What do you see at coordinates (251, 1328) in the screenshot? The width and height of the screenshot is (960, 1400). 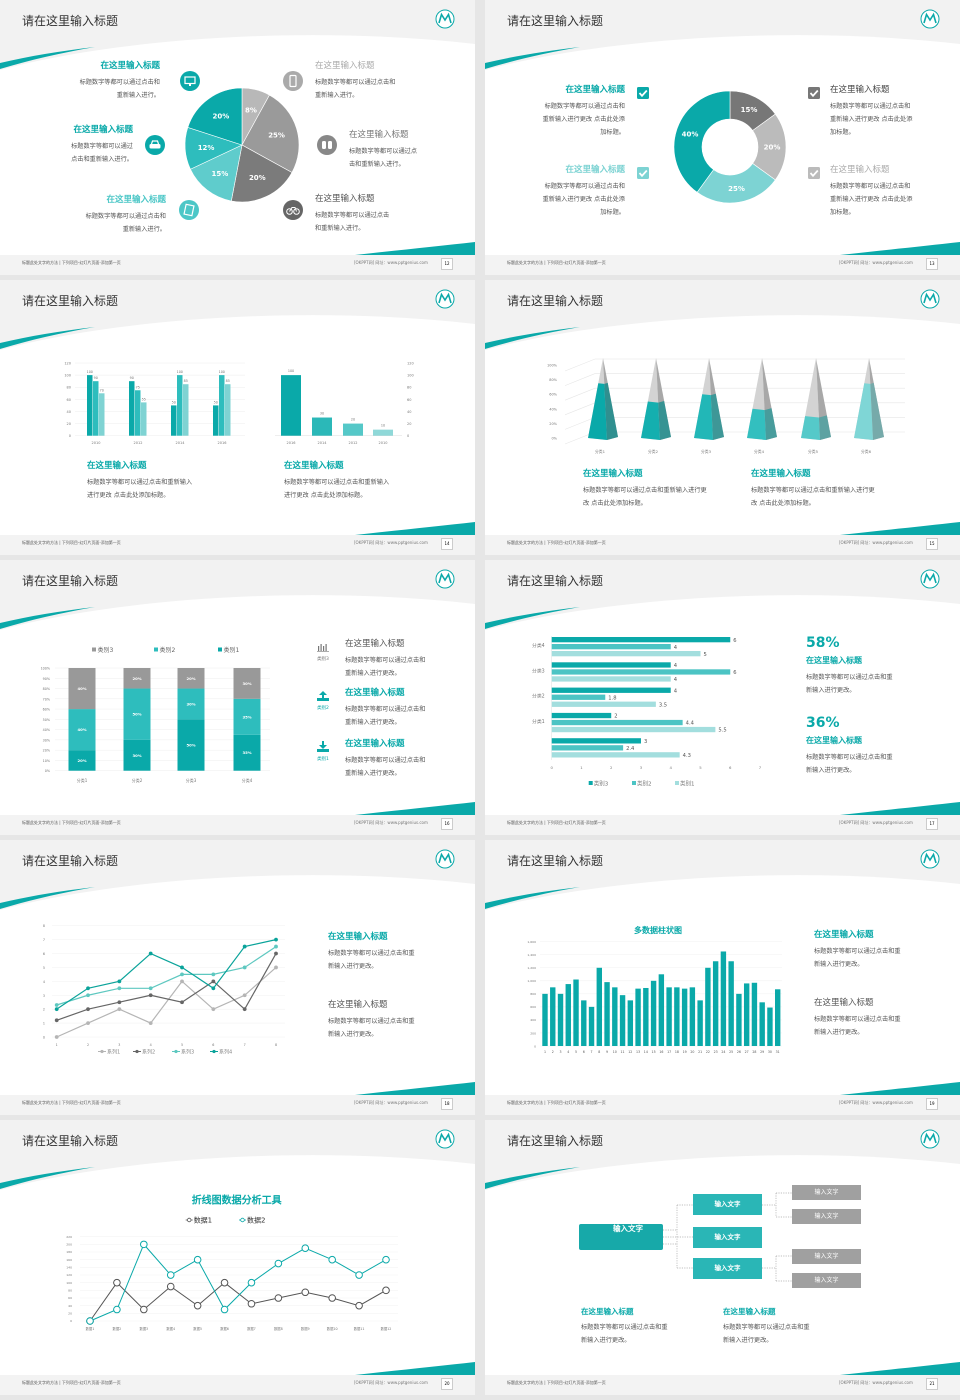 I see `x-tick-label: 数据7` at bounding box center [251, 1328].